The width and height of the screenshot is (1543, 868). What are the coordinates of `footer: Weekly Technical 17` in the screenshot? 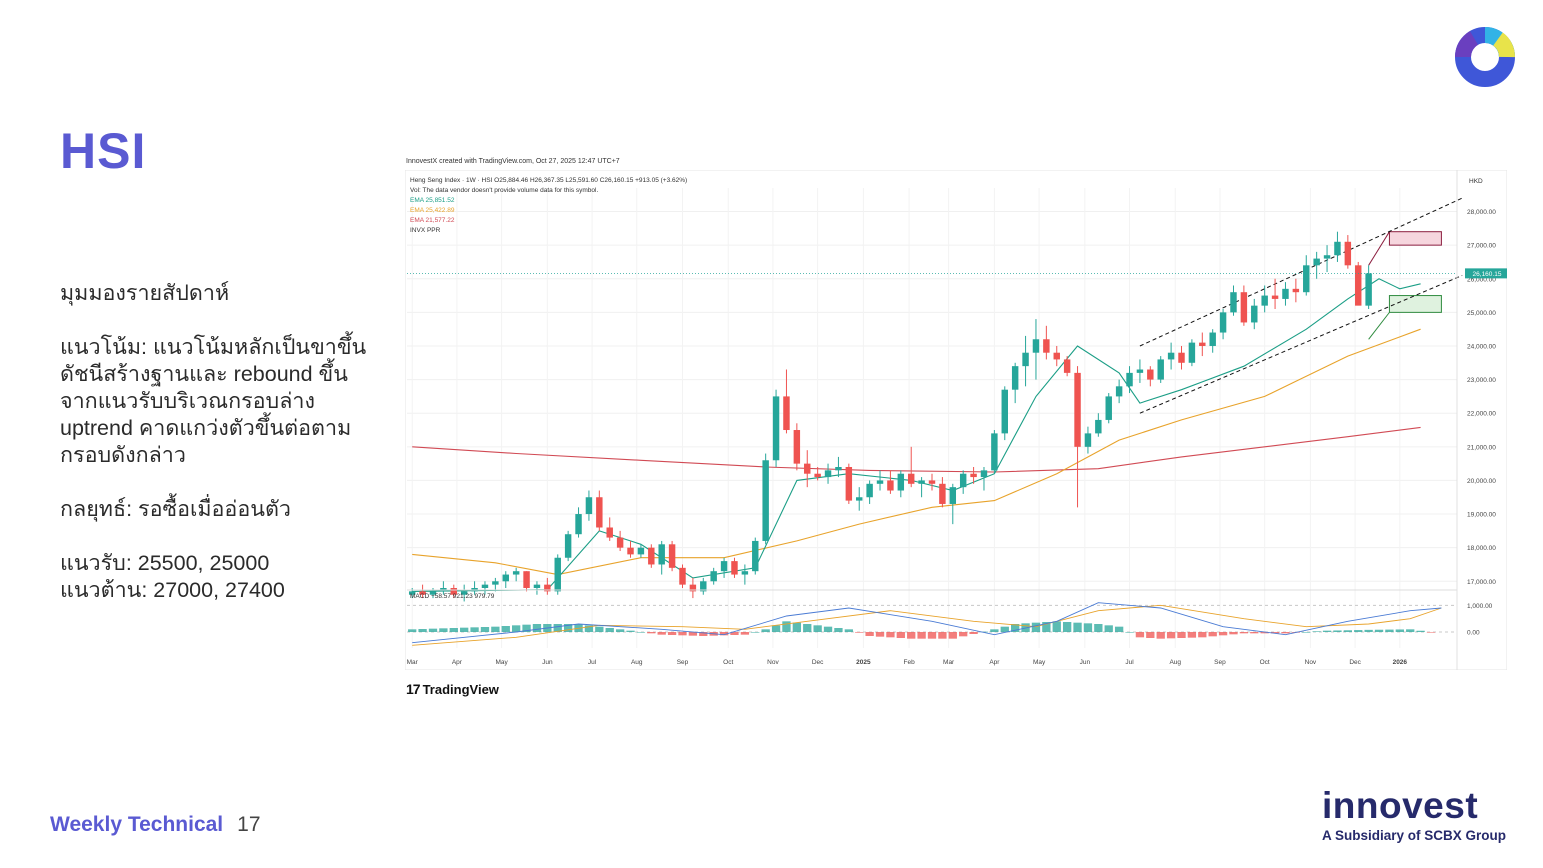 It's located at (155, 825).